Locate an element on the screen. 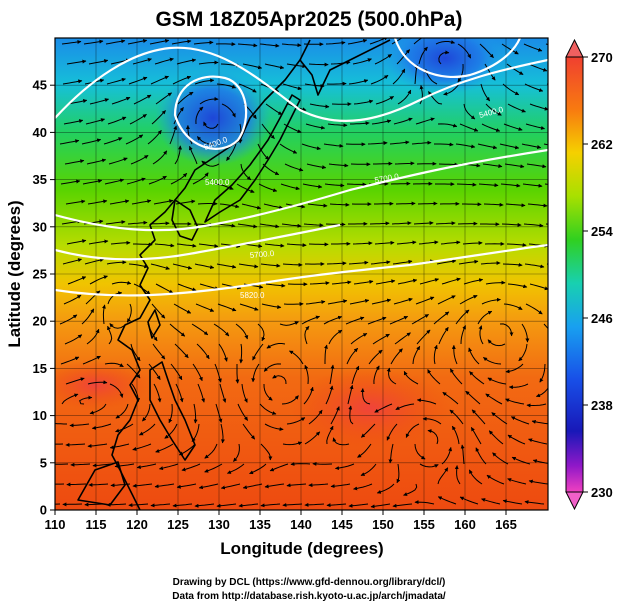 Image resolution: width=619 pixels, height=605 pixels. colorbar-tick-label: 238 is located at coordinates (602, 405).